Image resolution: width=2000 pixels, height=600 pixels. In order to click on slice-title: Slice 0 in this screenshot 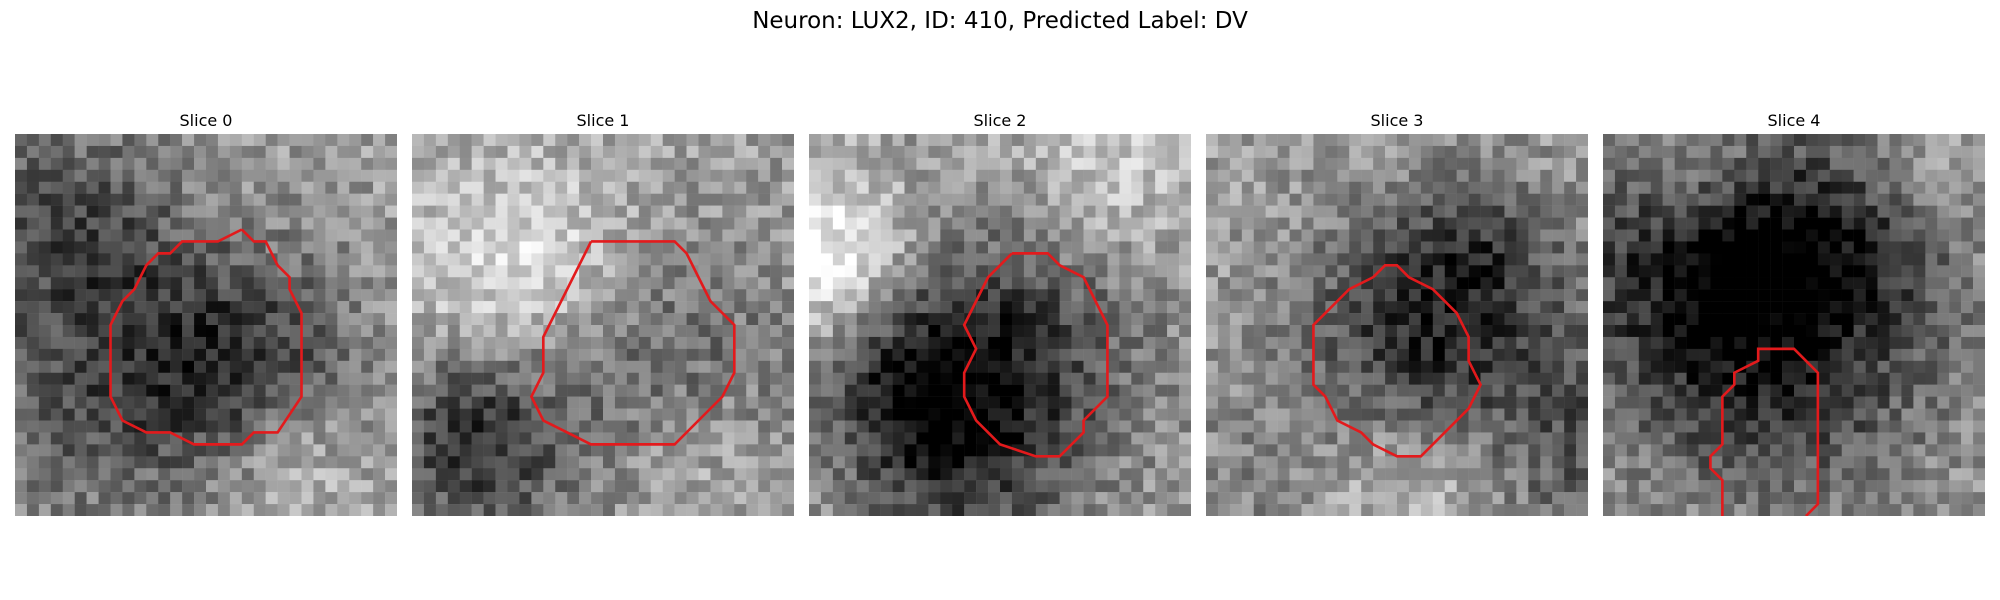, I will do `click(206, 120)`.